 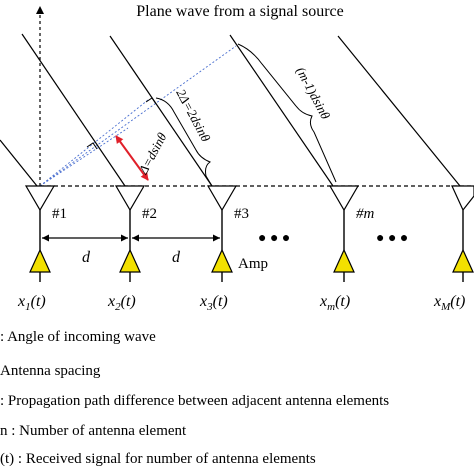 I want to click on legend-spacing: Antenna spacing, so click(x=50, y=371).